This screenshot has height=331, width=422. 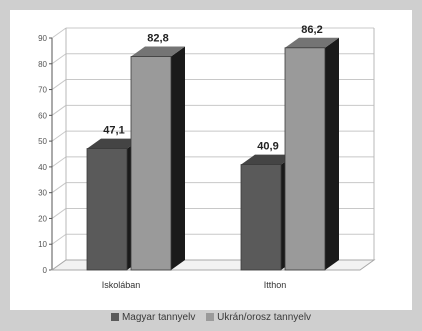 I want to click on x-tick-label: Iskolában, so click(x=121, y=285).